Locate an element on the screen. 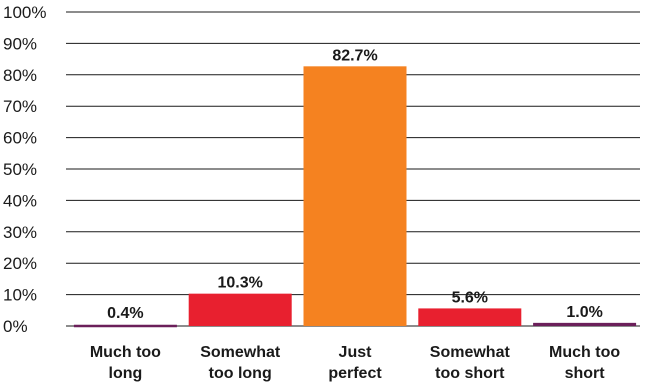  category-label-4: Much too short is located at coordinates (584, 363).